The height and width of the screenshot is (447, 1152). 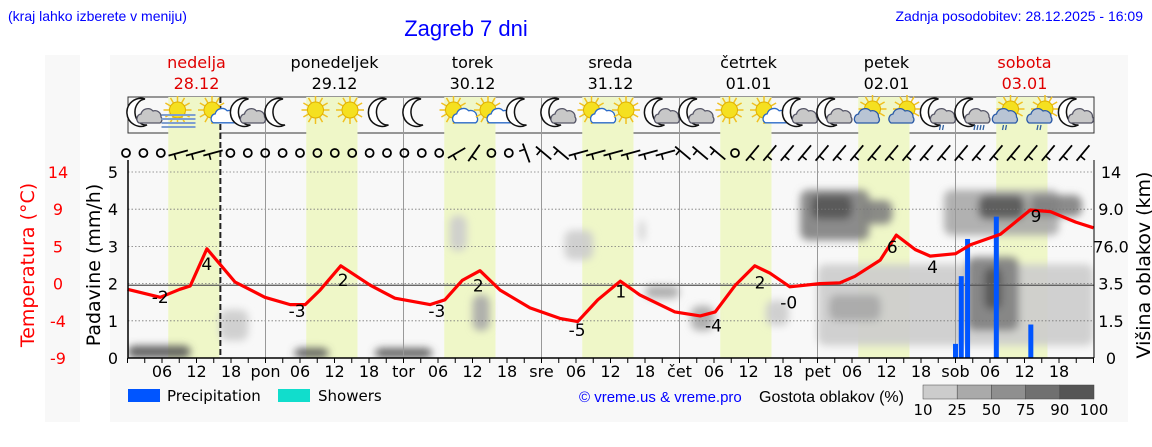 What do you see at coordinates (620, 292) in the screenshot?
I see `temperature-label: 1` at bounding box center [620, 292].